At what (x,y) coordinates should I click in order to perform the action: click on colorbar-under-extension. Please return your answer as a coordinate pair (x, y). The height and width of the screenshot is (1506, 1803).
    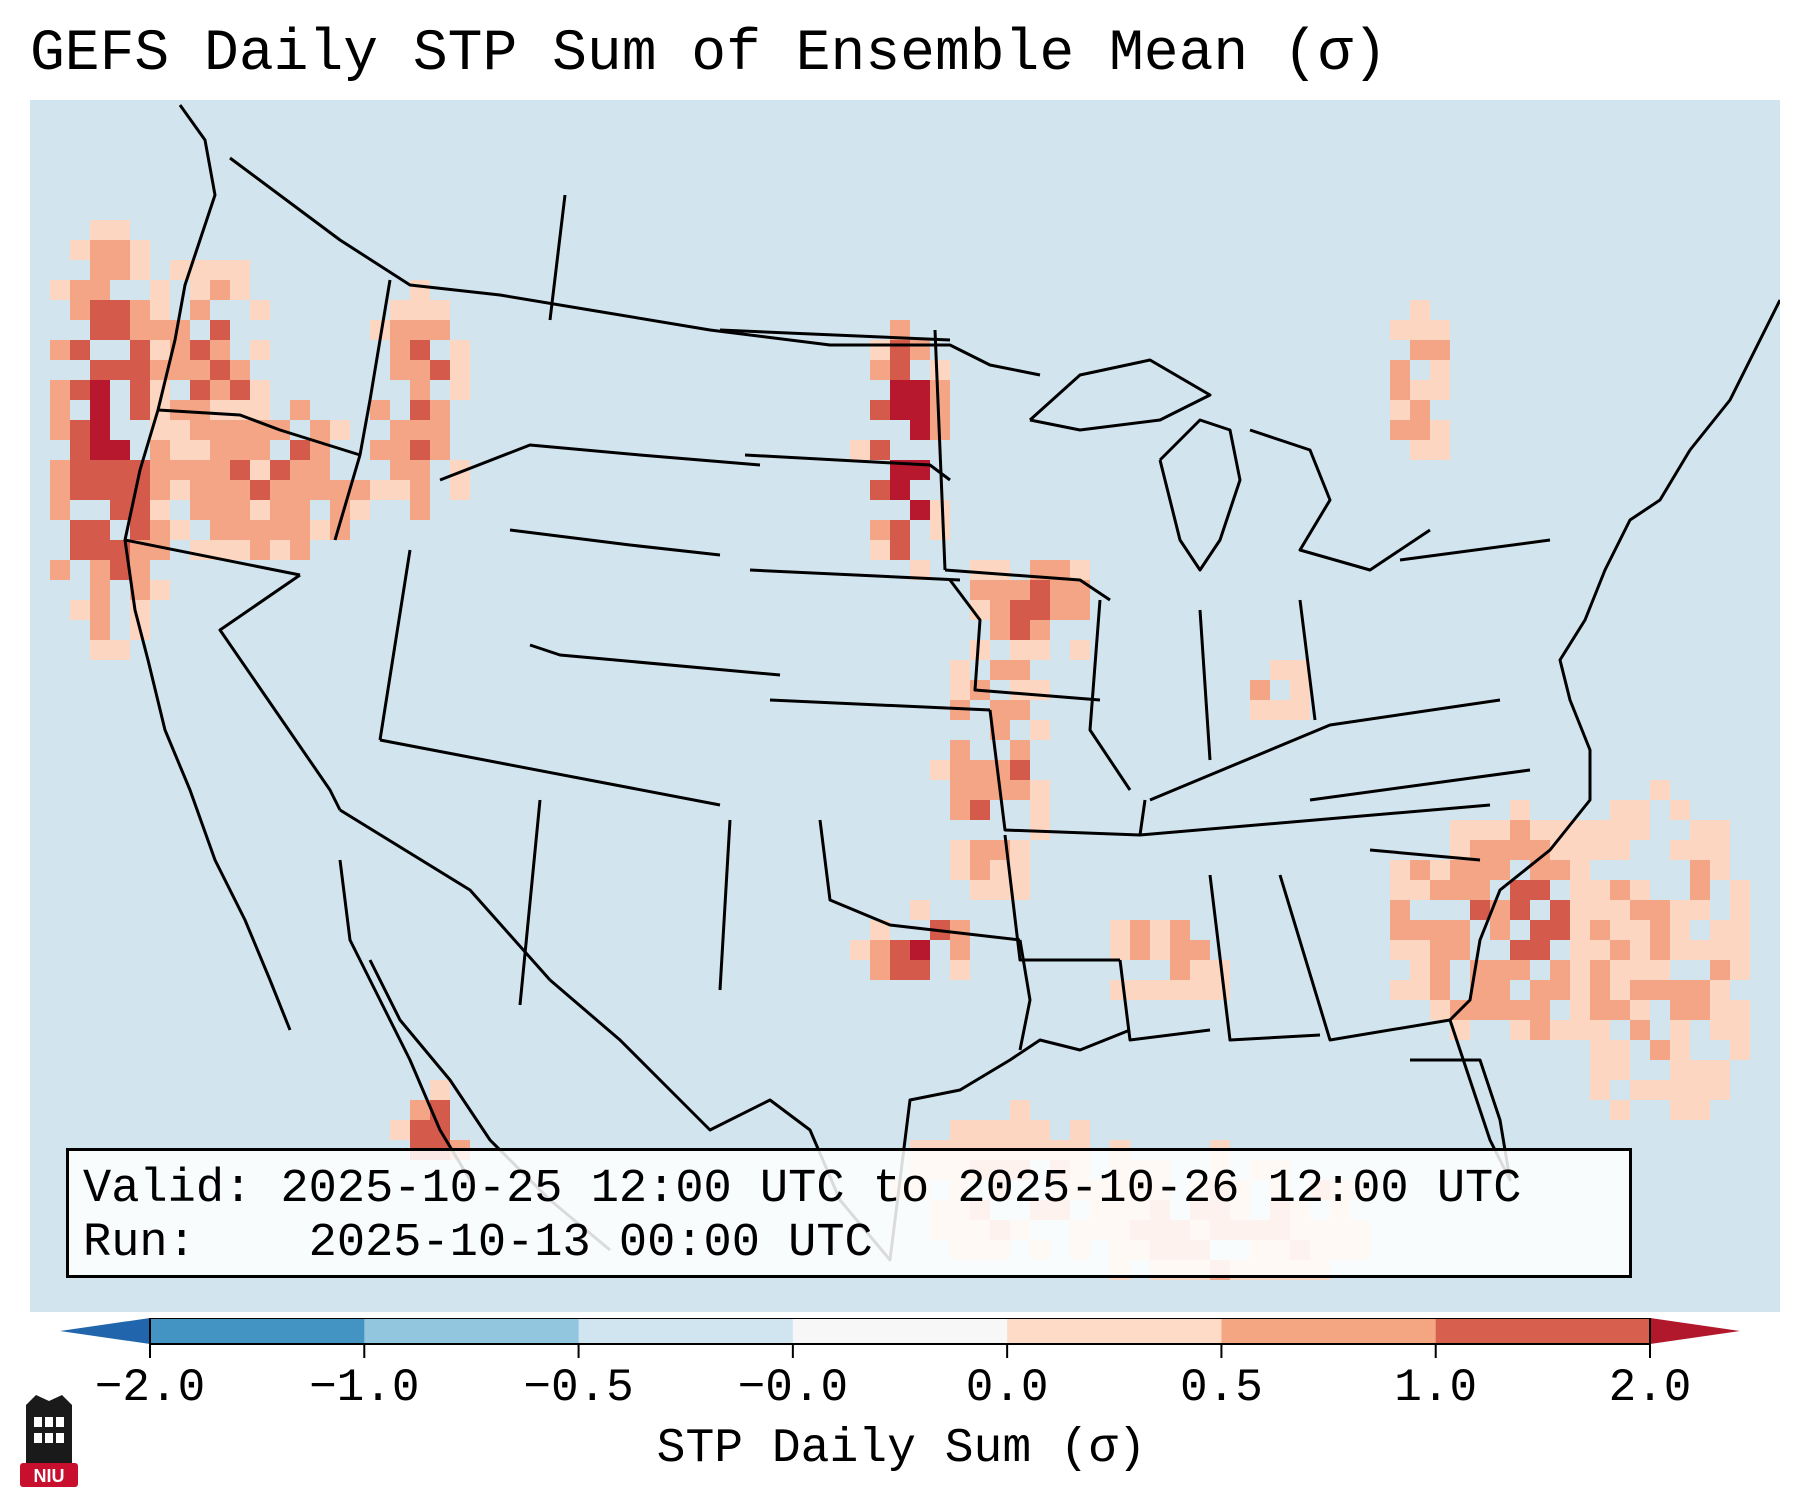
    Looking at the image, I should click on (105, 1331).